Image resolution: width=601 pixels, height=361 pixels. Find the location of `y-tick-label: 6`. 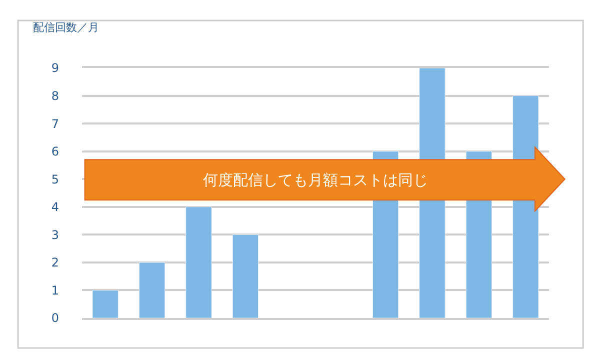

y-tick-label: 6 is located at coordinates (55, 151).